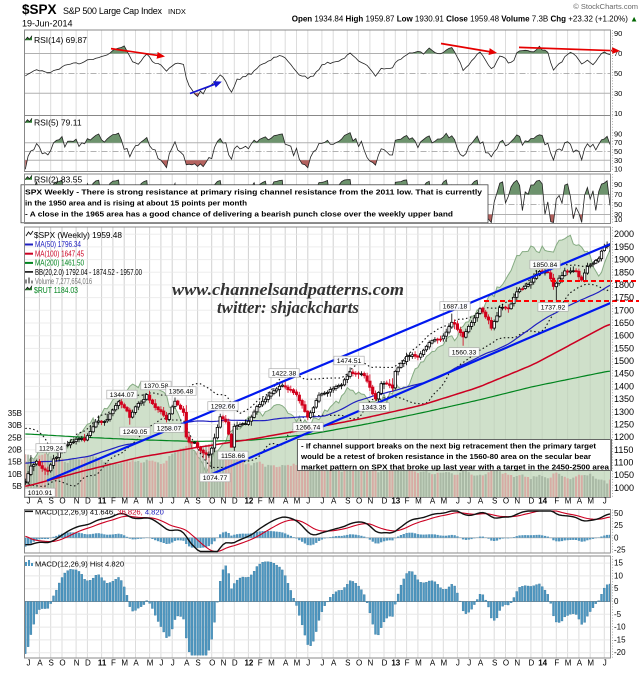  I want to click on svg-text: RSI(5) 79.11, so click(58, 123).